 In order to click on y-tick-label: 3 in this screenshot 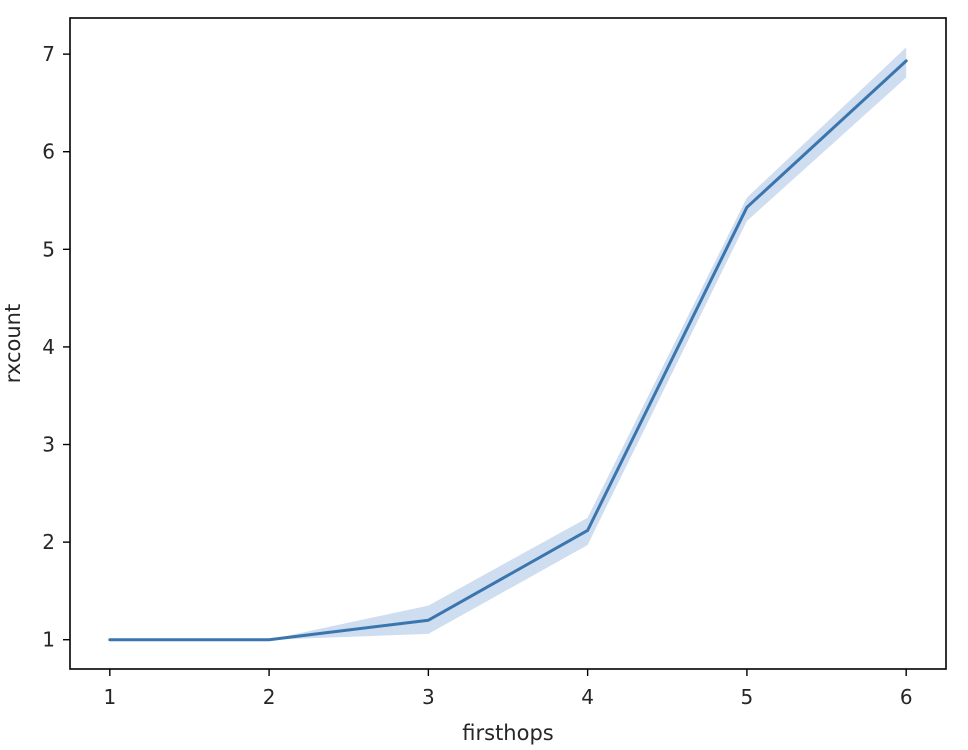, I will do `click(48, 445)`.